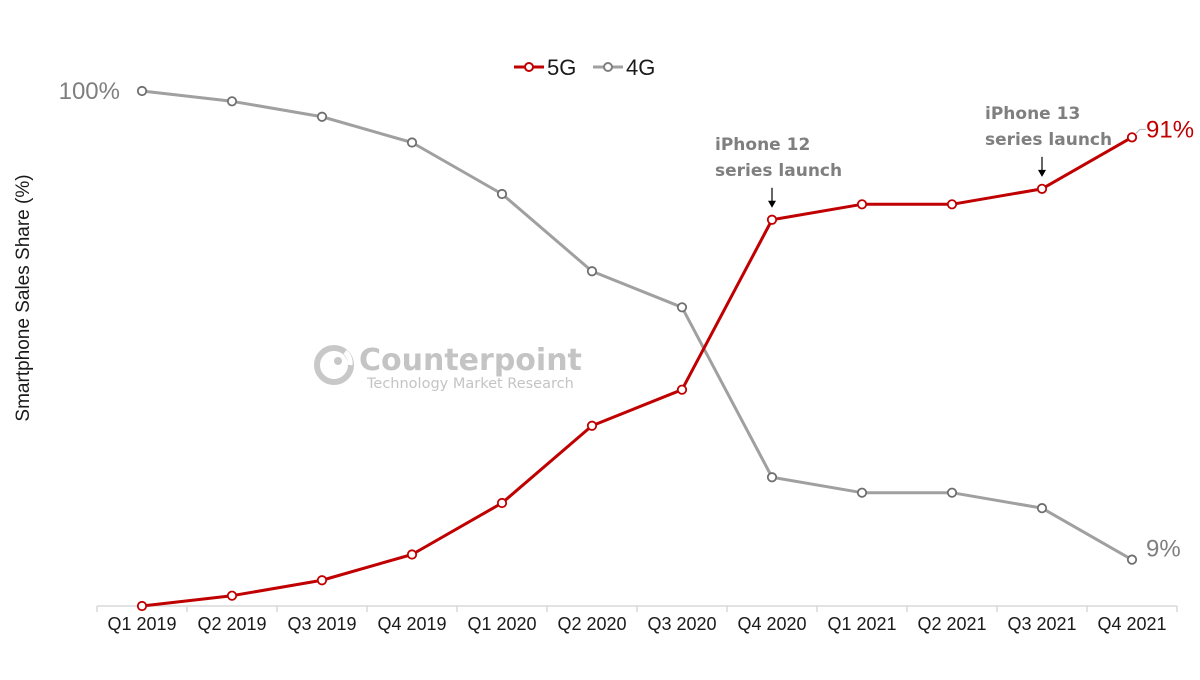 This screenshot has height=680, width=1200. Describe the element at coordinates (470, 384) in the screenshot. I see `watermark-subtitle: Technology Market Research` at that location.